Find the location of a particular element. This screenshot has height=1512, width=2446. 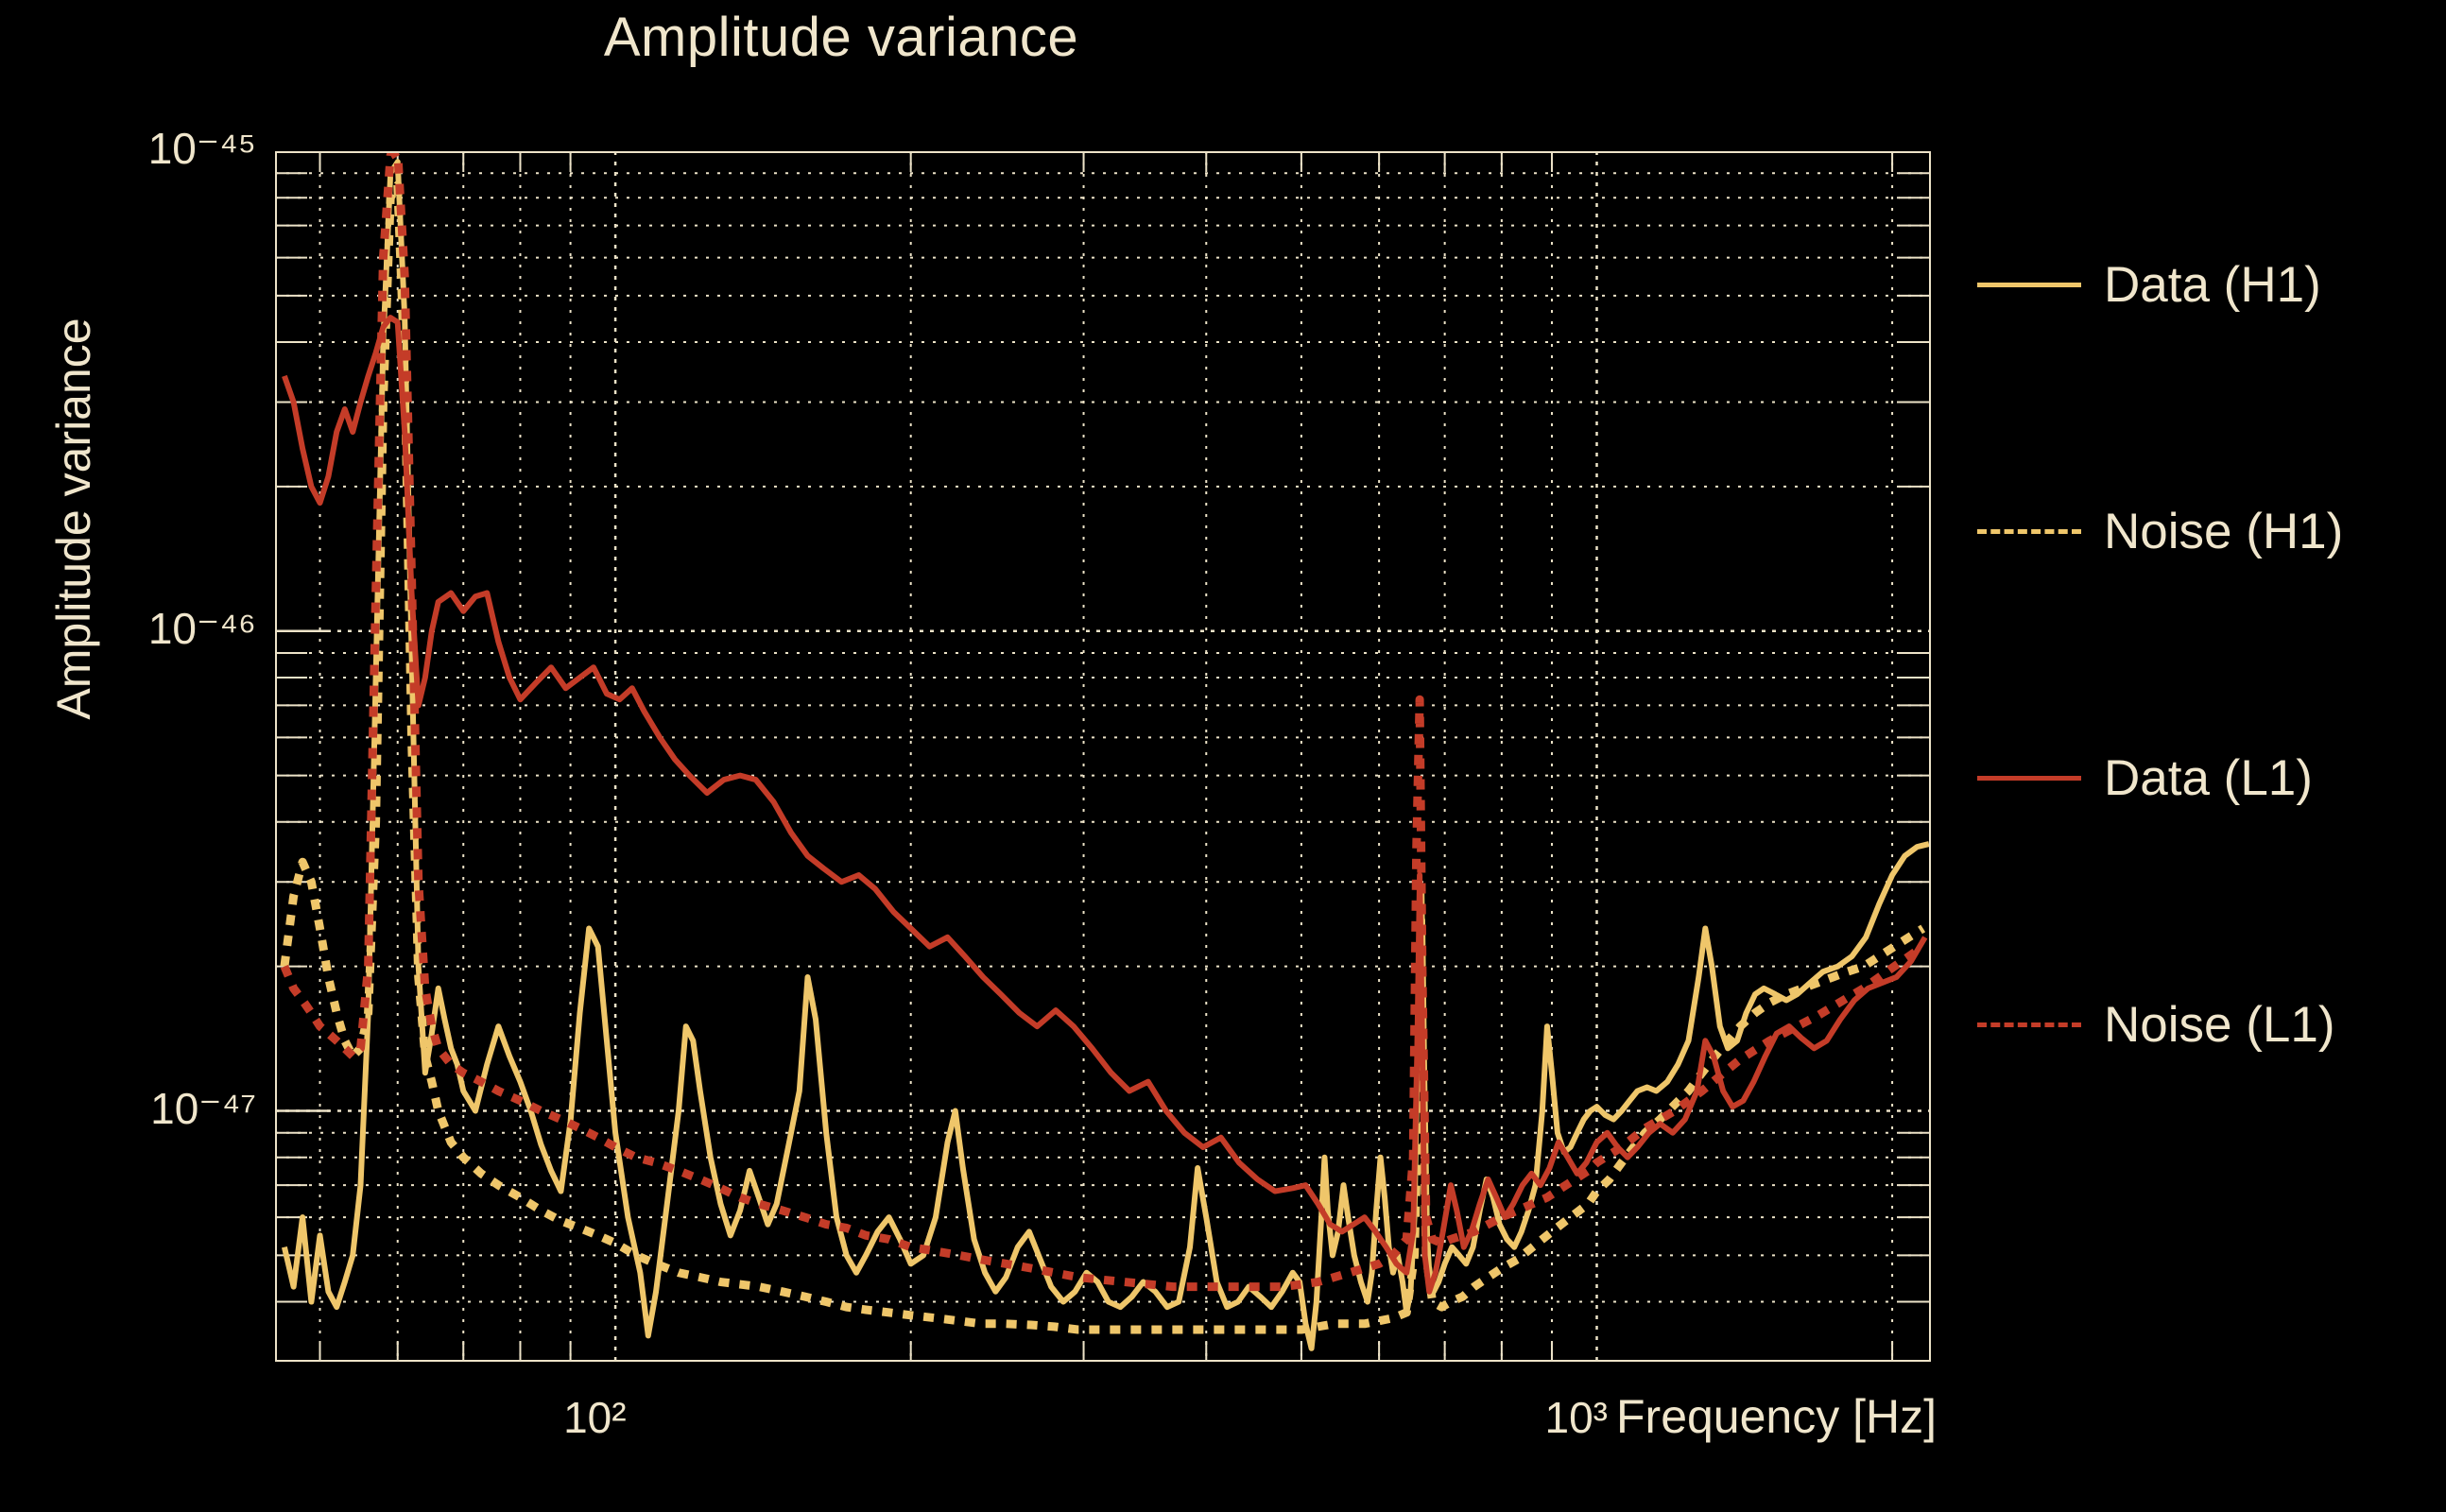

x-tick-label-1: 10³ is located at coordinates (1576, 1417).